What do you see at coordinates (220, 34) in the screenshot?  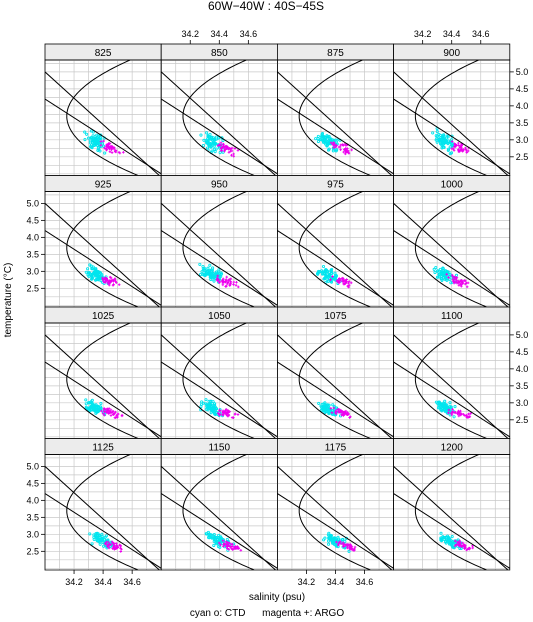 I see `x-tick-label: 34.4` at bounding box center [220, 34].